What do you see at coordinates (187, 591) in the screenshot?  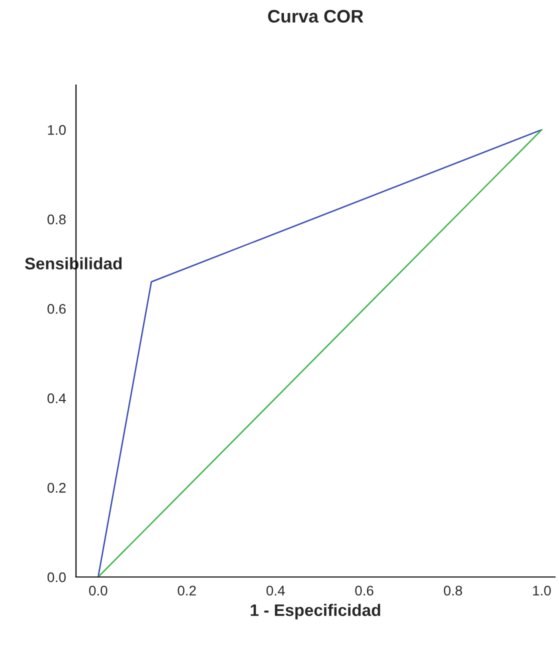 I see `x-tick-label: 0.2` at bounding box center [187, 591].